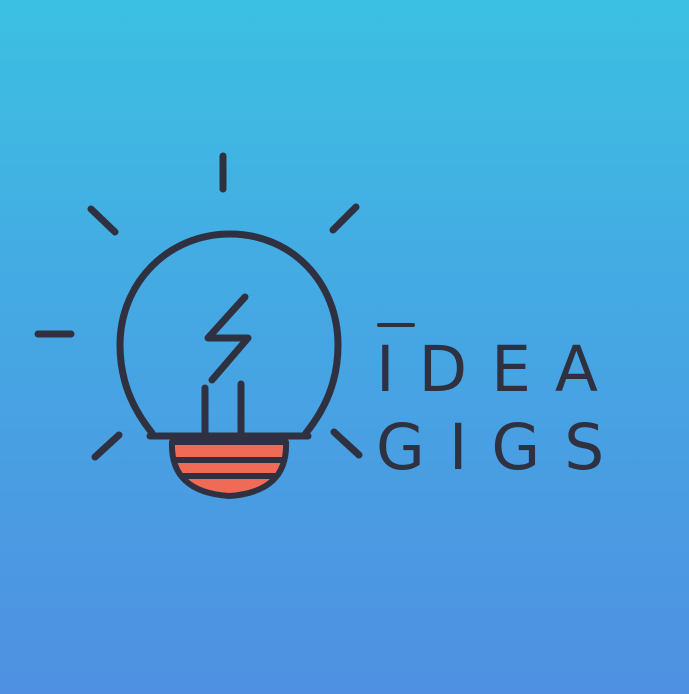 The width and height of the screenshot is (689, 694). Describe the element at coordinates (396, 325) in the screenshot. I see `i-overline` at that location.